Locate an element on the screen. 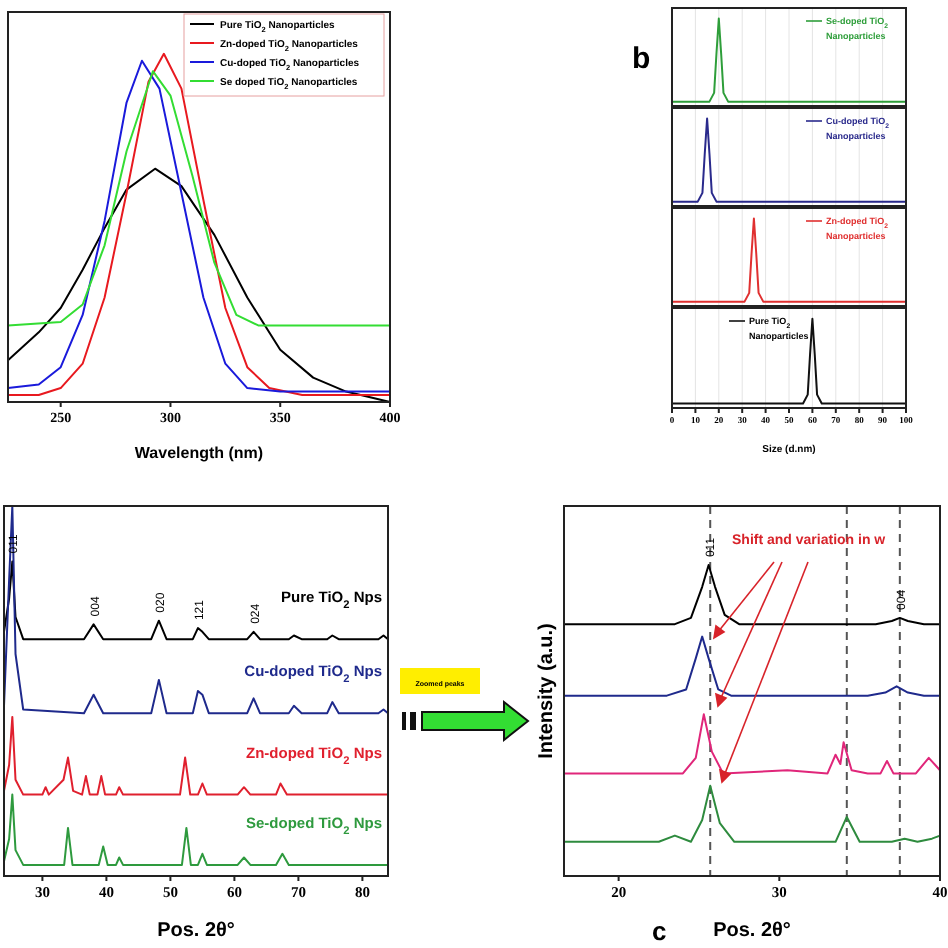  x-axis-title: Wavelength (nm) is located at coordinates (199, 453).